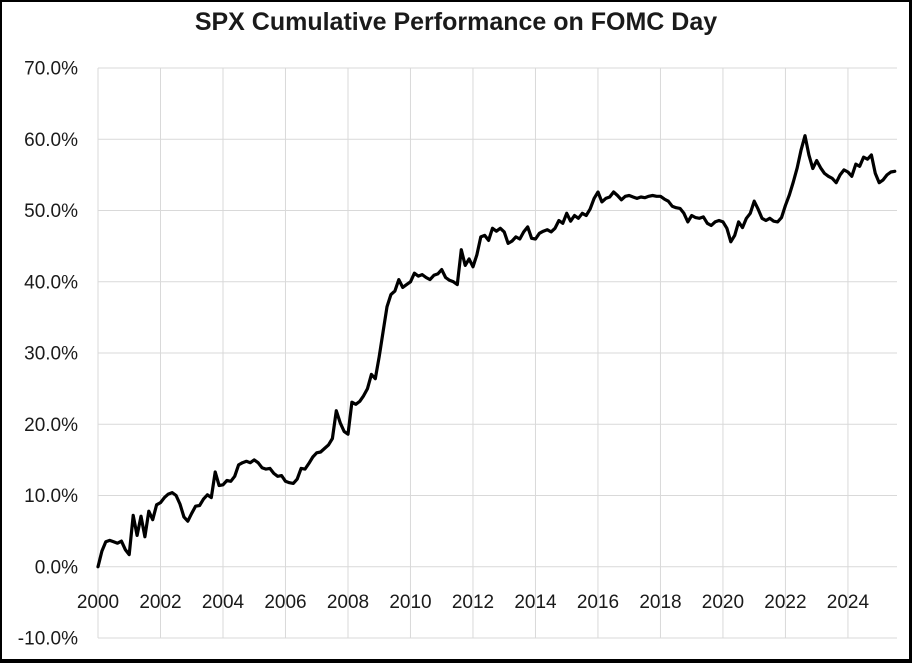 This screenshot has height=663, width=912. Describe the element at coordinates (535, 602) in the screenshot. I see `x-tick-label: 2014` at that location.